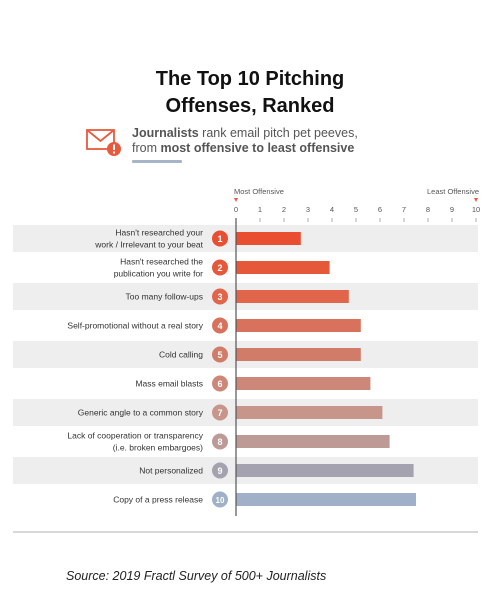  I want to click on category-label: Self-promotional without a real story, so click(135, 326).